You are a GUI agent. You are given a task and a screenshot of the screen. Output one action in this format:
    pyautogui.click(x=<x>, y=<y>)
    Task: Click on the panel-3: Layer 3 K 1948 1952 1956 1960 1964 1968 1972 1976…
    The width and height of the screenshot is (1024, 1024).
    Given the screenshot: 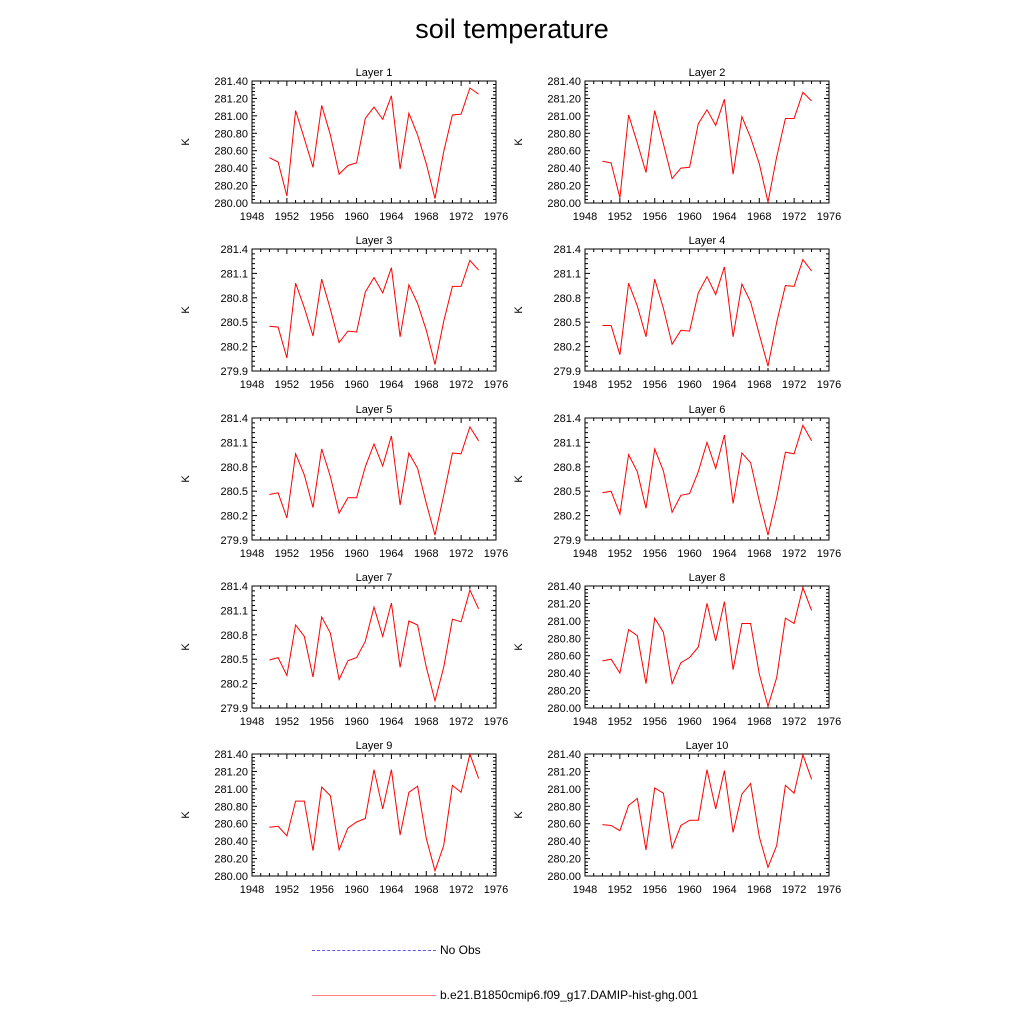 What is the action you would take?
    pyautogui.click(x=344, y=313)
    